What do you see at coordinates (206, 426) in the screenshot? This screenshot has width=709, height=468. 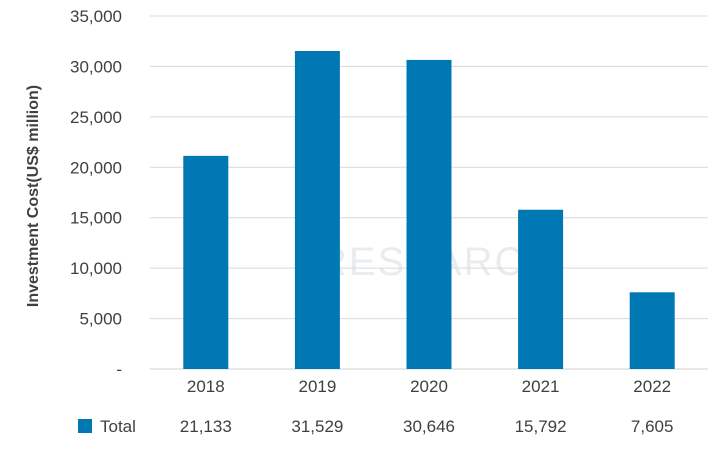 I see `table-value-2018: 21,133` at bounding box center [206, 426].